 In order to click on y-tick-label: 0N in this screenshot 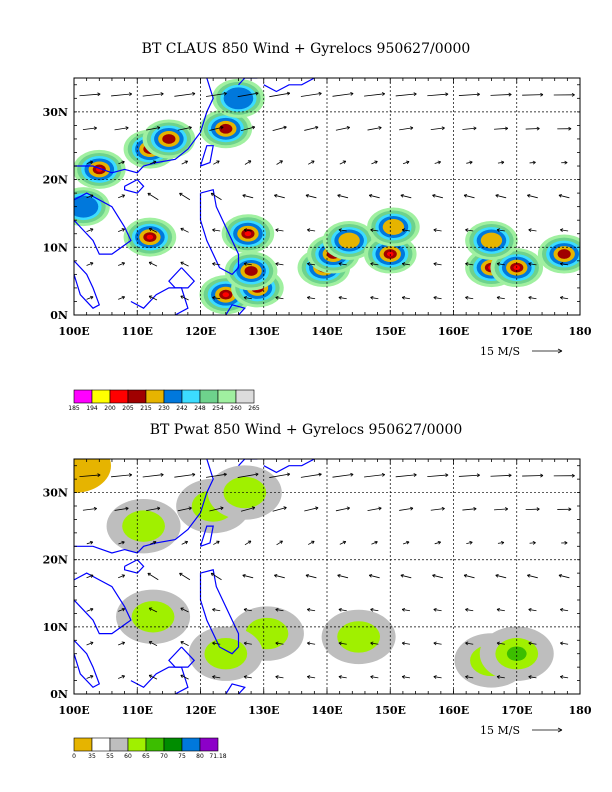, I will do `click(59, 315)`.